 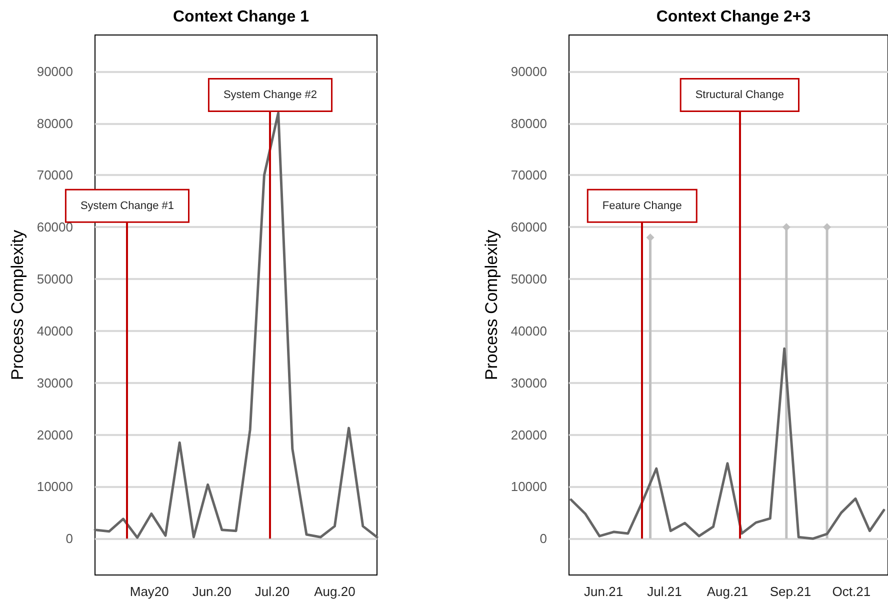 What do you see at coordinates (212, 591) in the screenshot?
I see `x-tick-label: Jun.20` at bounding box center [212, 591].